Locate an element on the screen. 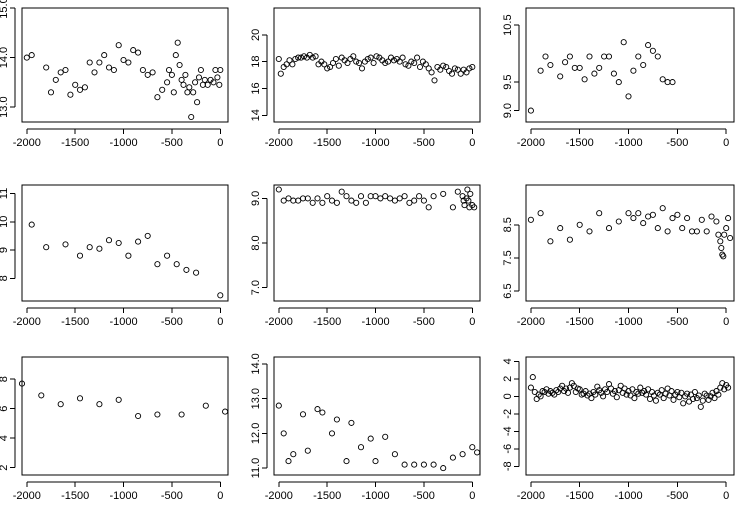  y-tick-label: 10.5 is located at coordinates (508, 24).